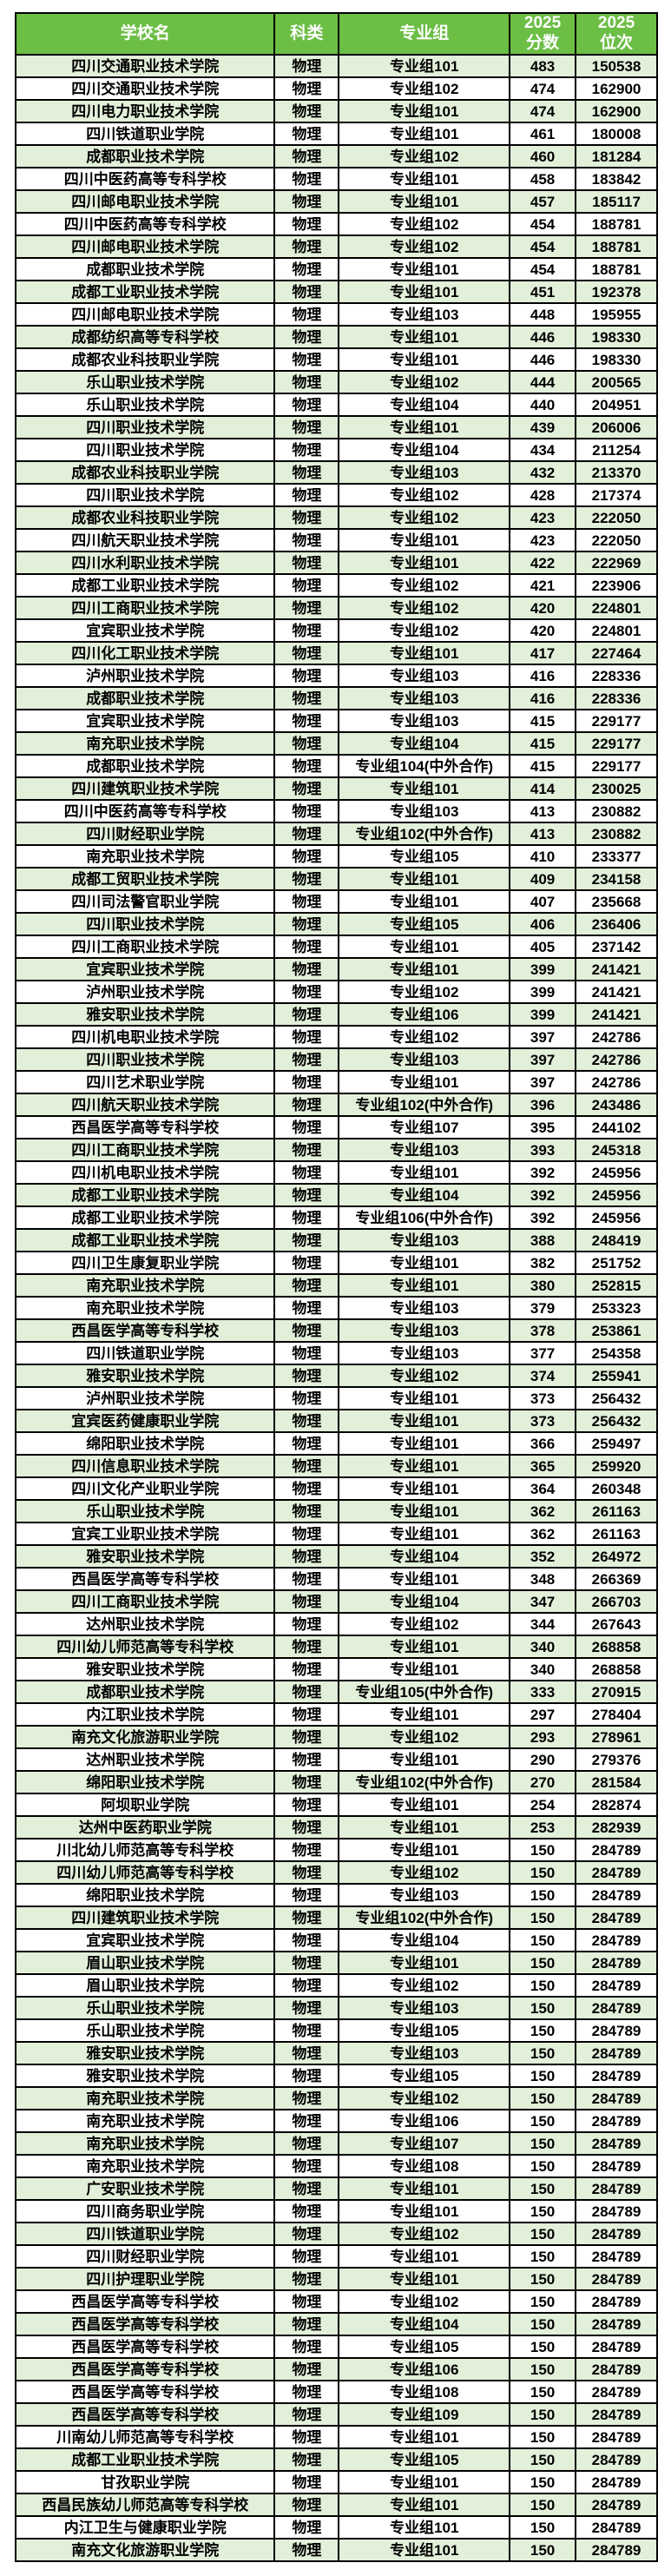  I want to click on major-group-cell: 专业组106(中外合作), so click(424, 1217).